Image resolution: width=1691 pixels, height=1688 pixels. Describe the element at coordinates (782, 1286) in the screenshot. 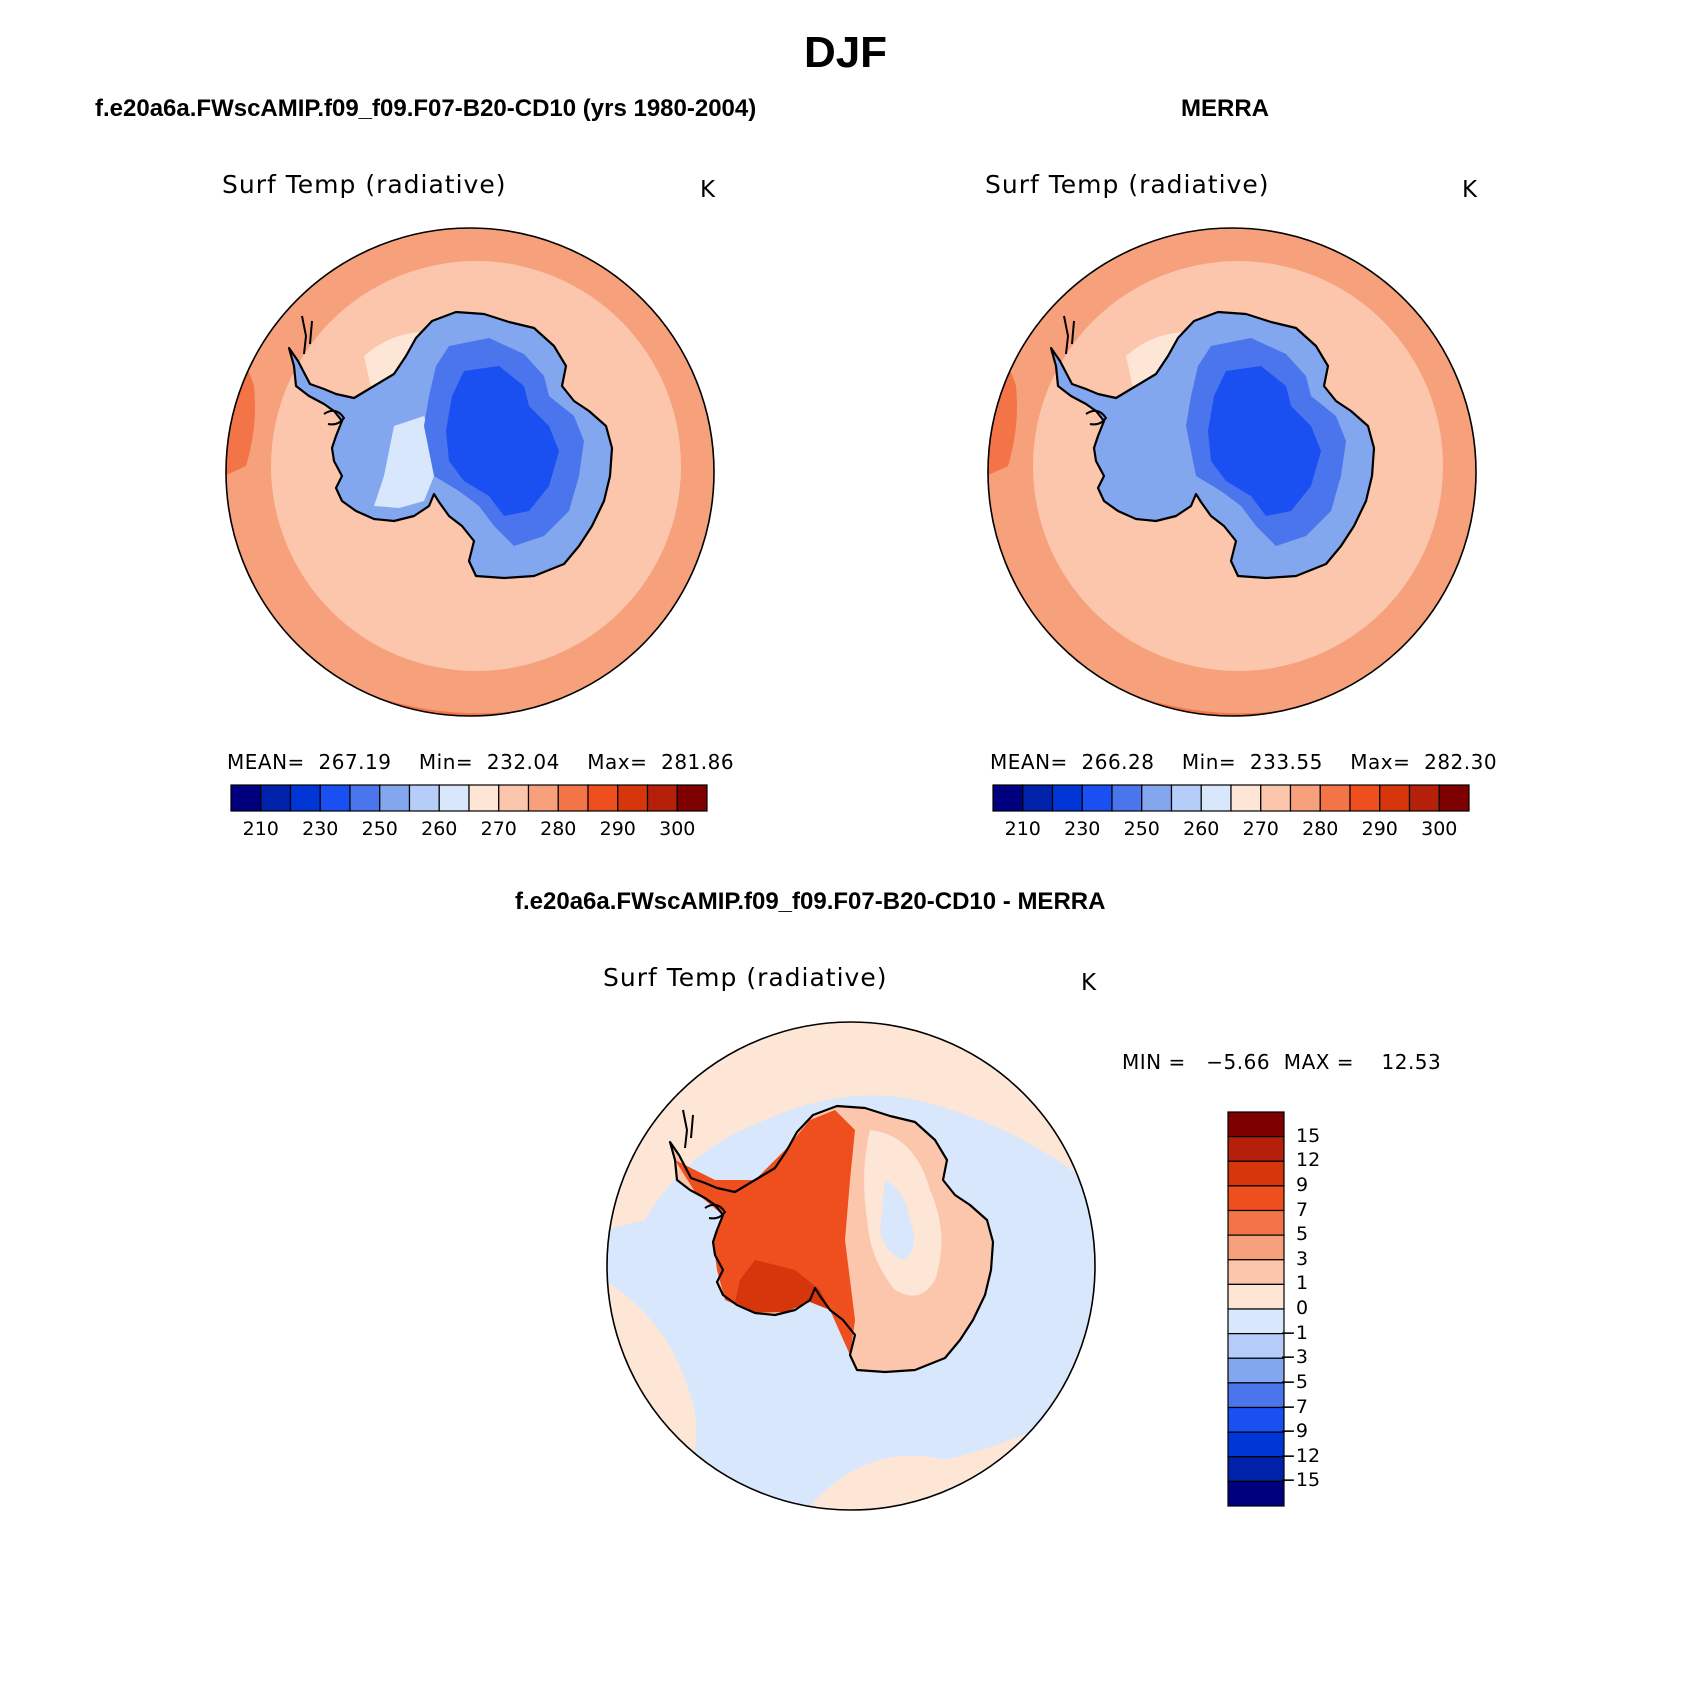

I see `diff-map-strong-warm-anomaly` at that location.